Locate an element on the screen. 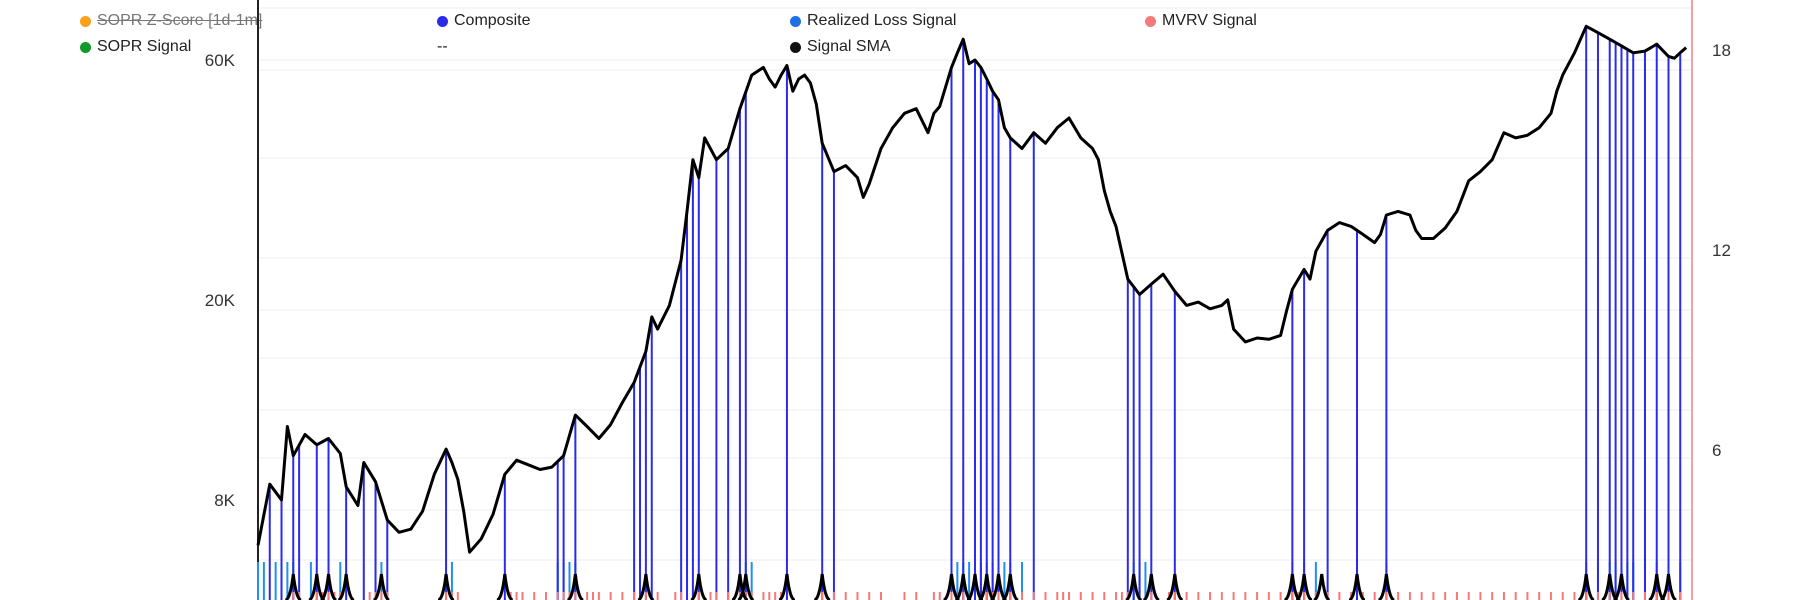 Image resolution: width=1800 pixels, height=600 pixels. legend-item: Composite is located at coordinates (483, 21).